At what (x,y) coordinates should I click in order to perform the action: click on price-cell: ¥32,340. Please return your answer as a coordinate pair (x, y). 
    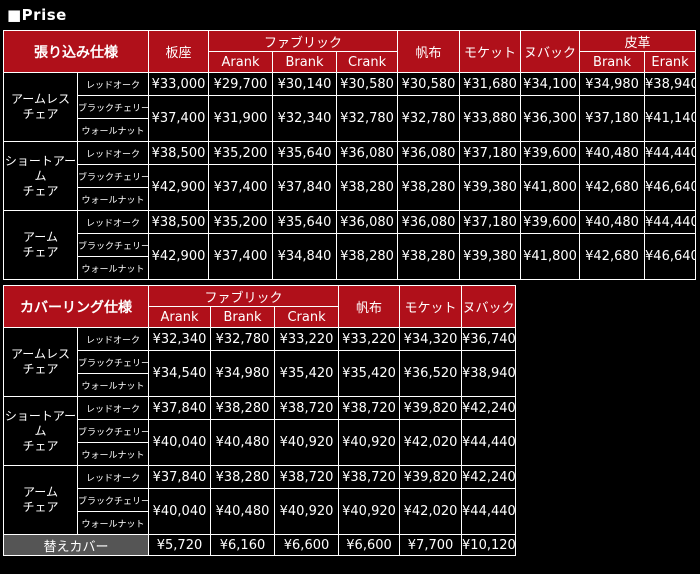
    Looking at the image, I should click on (304, 118).